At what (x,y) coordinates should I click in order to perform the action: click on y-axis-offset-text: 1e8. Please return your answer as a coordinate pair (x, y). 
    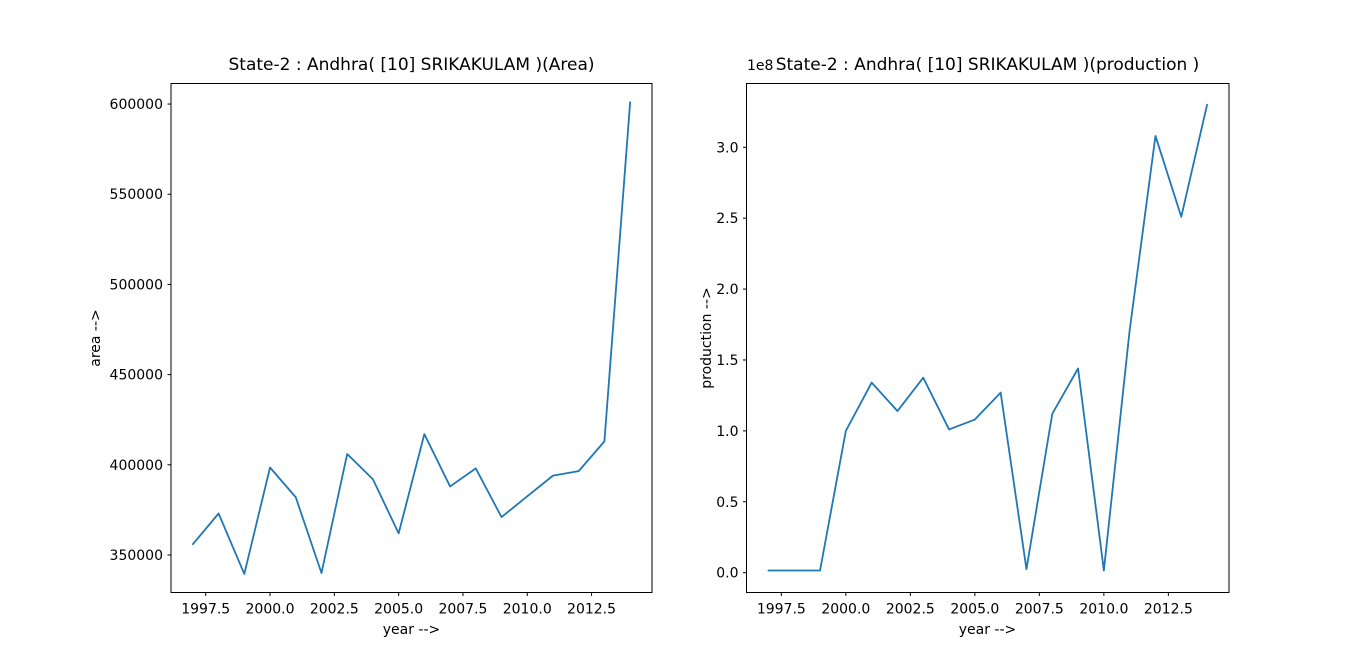
    Looking at the image, I should click on (760, 66).